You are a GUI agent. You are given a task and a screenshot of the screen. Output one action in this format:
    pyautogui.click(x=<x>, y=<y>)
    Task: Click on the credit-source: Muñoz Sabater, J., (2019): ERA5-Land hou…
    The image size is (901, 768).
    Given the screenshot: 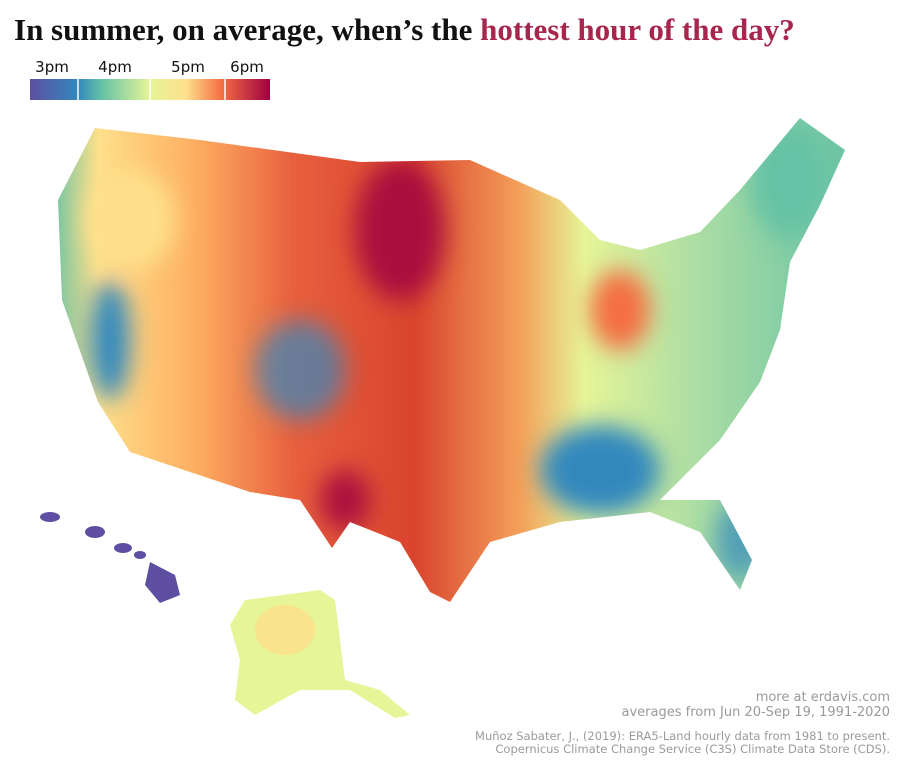 What is the action you would take?
    pyautogui.click(x=682, y=736)
    